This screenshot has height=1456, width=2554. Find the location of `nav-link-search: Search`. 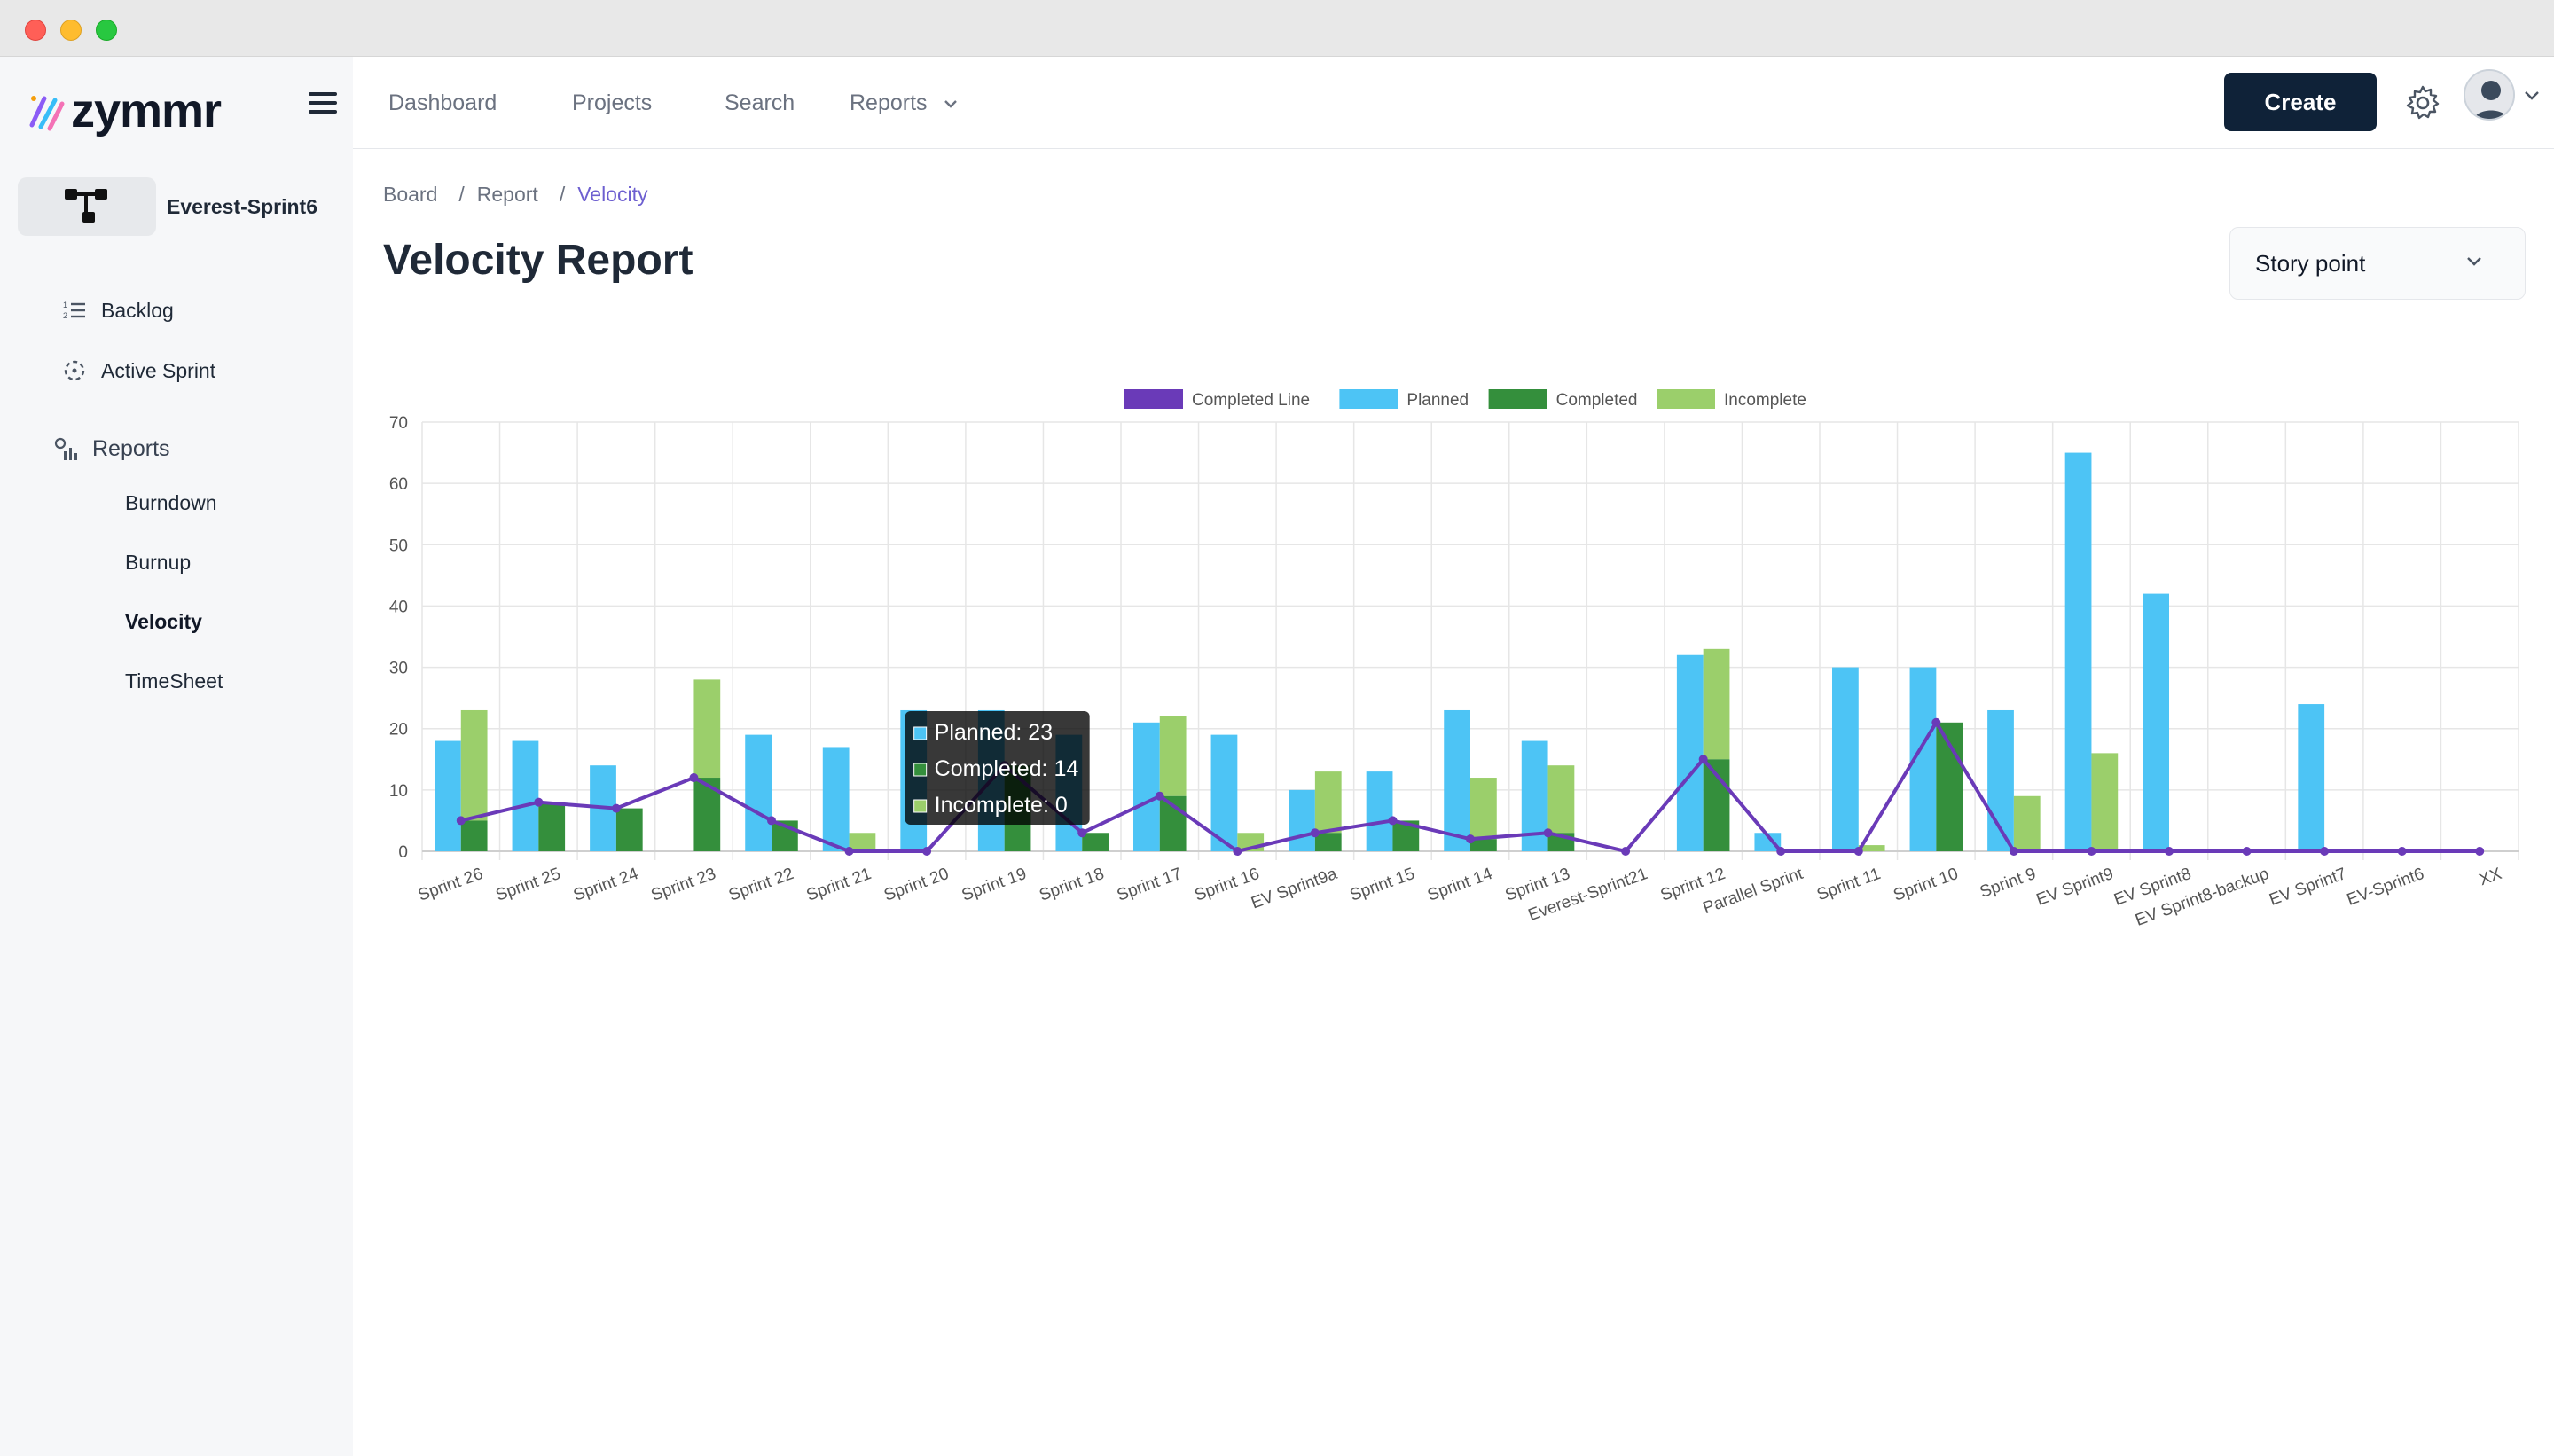

nav-link-search: Search is located at coordinates (760, 102).